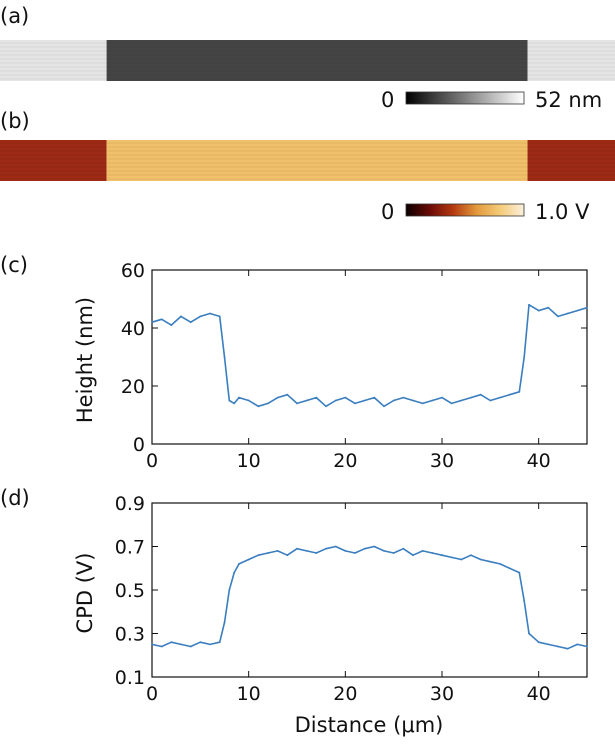 Image resolution: width=615 pixels, height=745 pixels. Describe the element at coordinates (130, 504) in the screenshot. I see `y-tick-label: 0.9` at that location.